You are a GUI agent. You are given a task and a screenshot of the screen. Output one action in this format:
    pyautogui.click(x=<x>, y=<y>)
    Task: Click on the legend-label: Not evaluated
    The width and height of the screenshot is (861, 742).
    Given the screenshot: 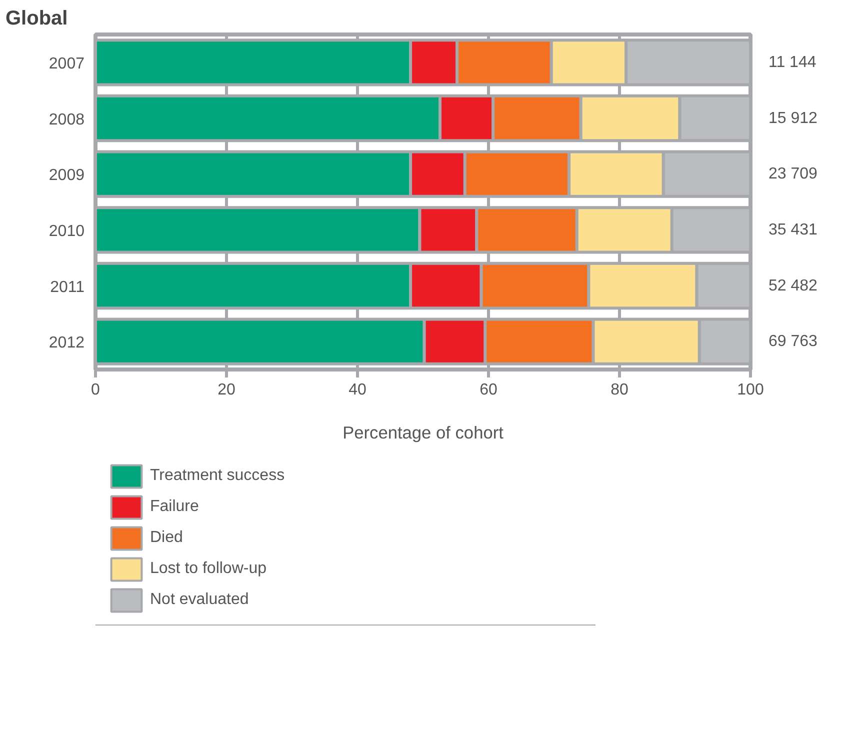 What is the action you would take?
    pyautogui.click(x=199, y=600)
    